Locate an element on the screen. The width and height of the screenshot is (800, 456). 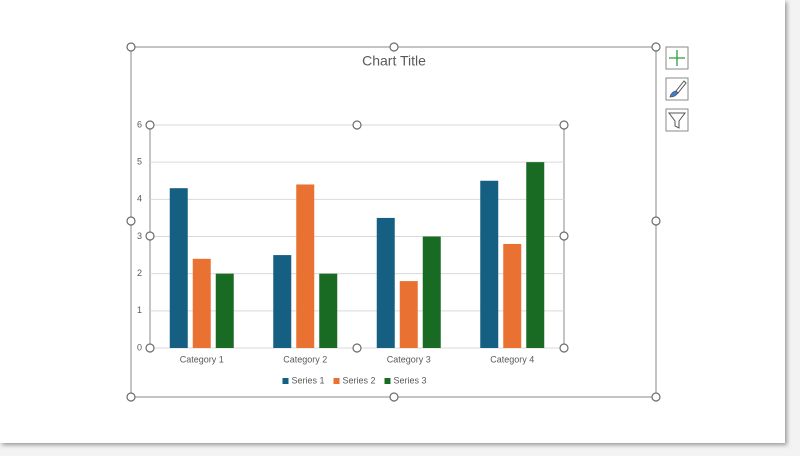
legend-label: Series 1 is located at coordinates (308, 380).